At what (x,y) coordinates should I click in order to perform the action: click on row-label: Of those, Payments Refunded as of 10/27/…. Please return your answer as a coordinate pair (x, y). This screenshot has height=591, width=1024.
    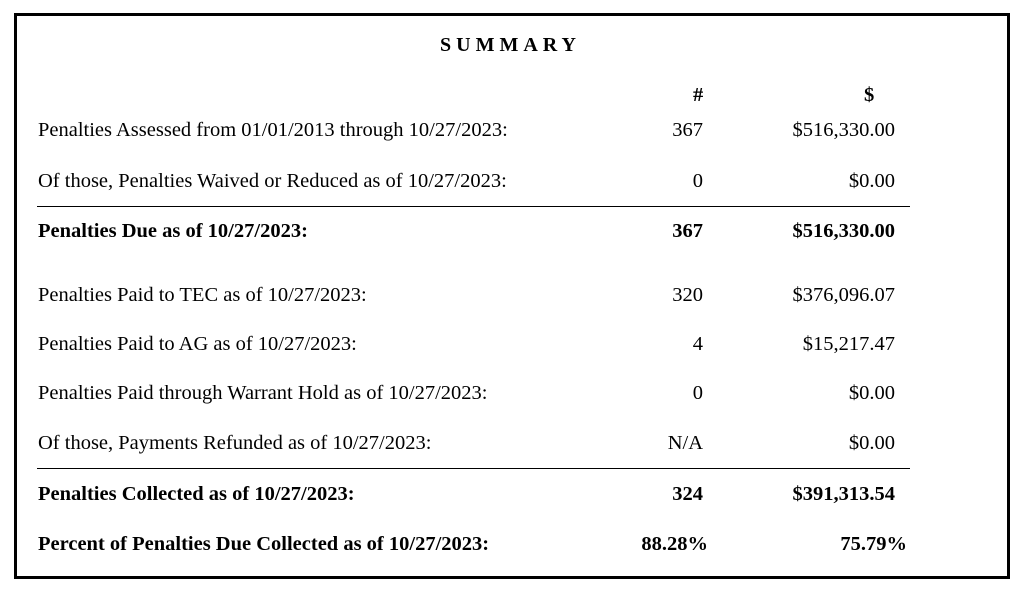
    Looking at the image, I should click on (235, 443).